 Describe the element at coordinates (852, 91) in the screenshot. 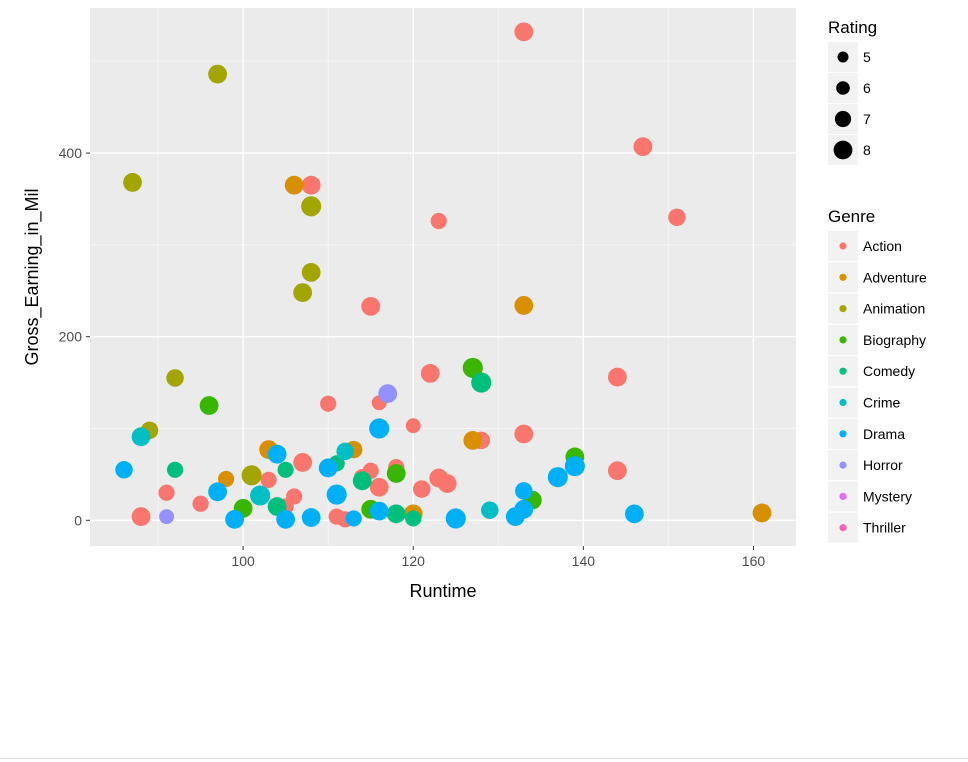

I see `rating-legend: Rating 5 6 7 8` at that location.